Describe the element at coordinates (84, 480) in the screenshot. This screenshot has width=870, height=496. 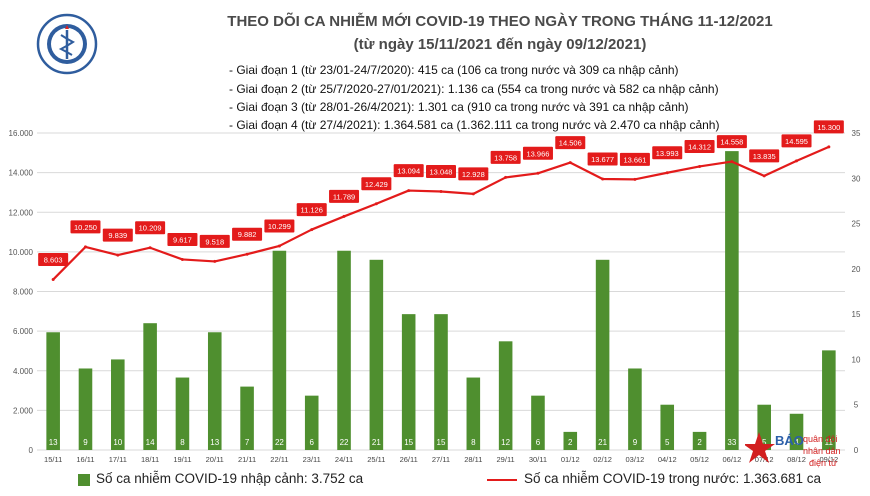
I see `legend-imported-swatch` at that location.